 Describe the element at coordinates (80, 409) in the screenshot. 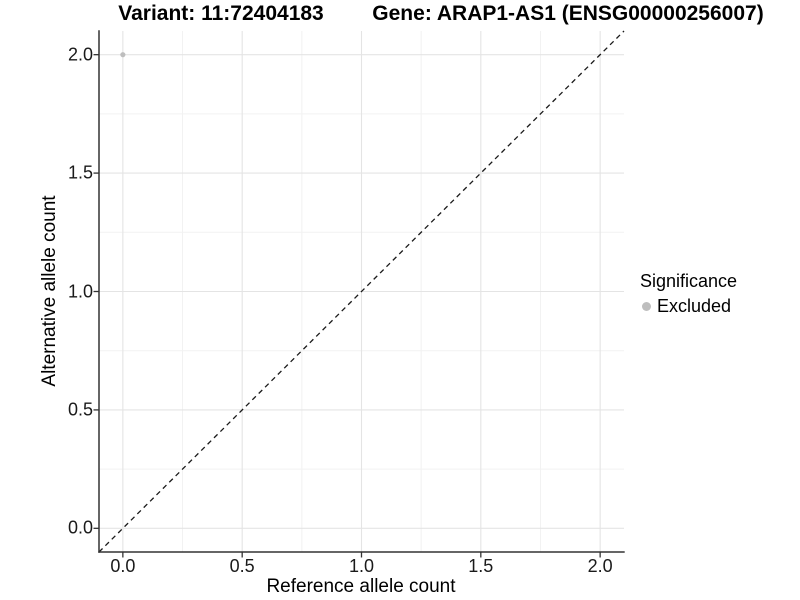

I see `y-tick-label: 0.5` at that location.